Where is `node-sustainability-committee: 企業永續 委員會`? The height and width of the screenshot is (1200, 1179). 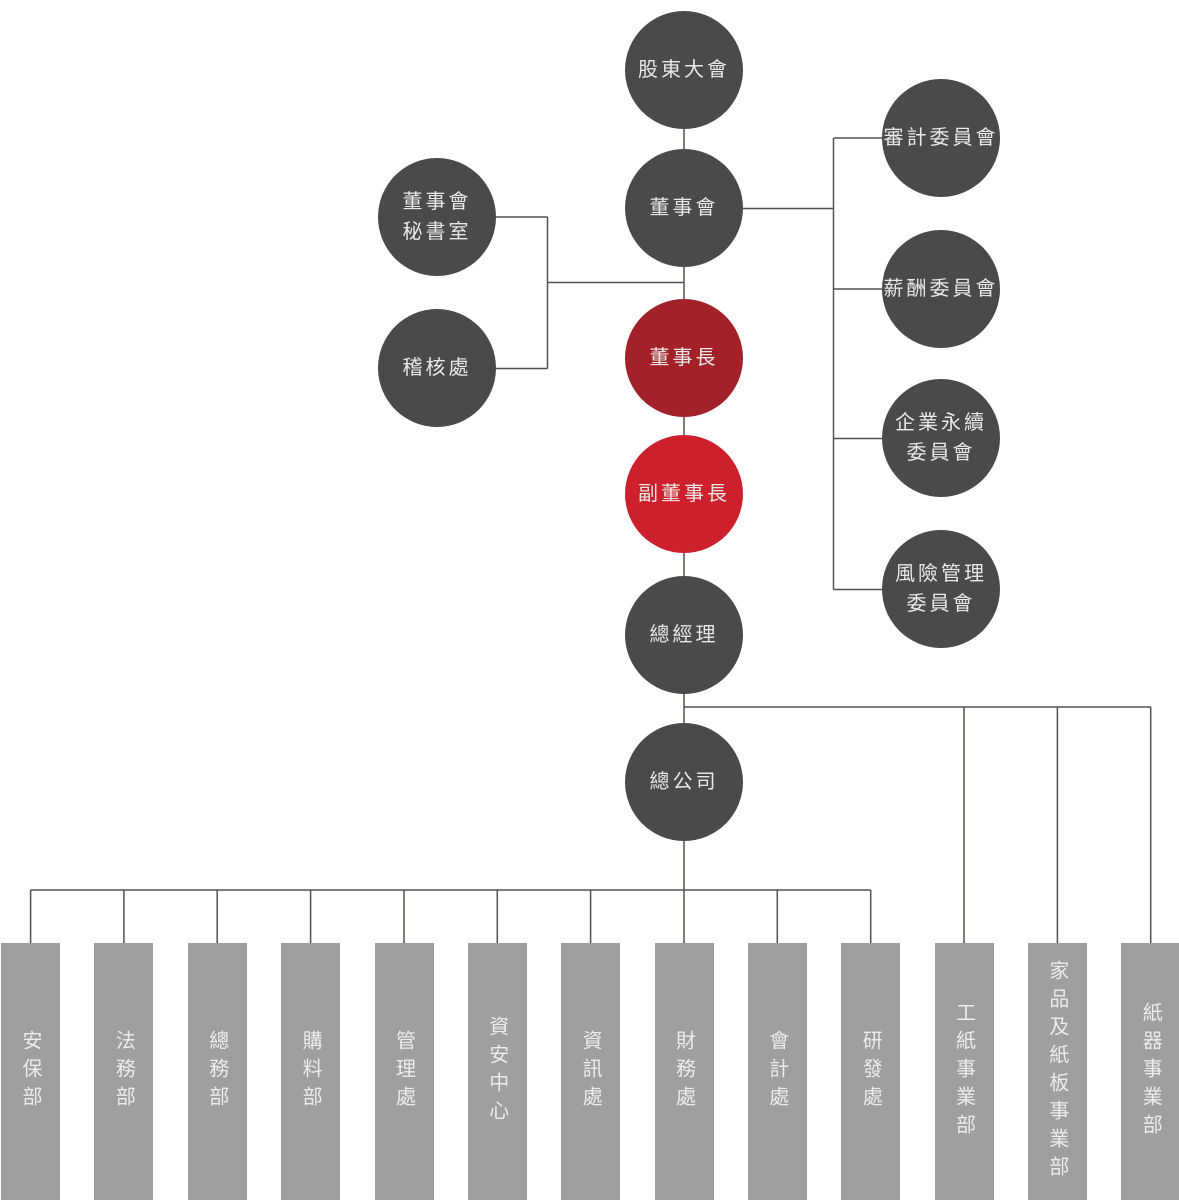
node-sustainability-committee: 企業永續 委員會 is located at coordinates (941, 438).